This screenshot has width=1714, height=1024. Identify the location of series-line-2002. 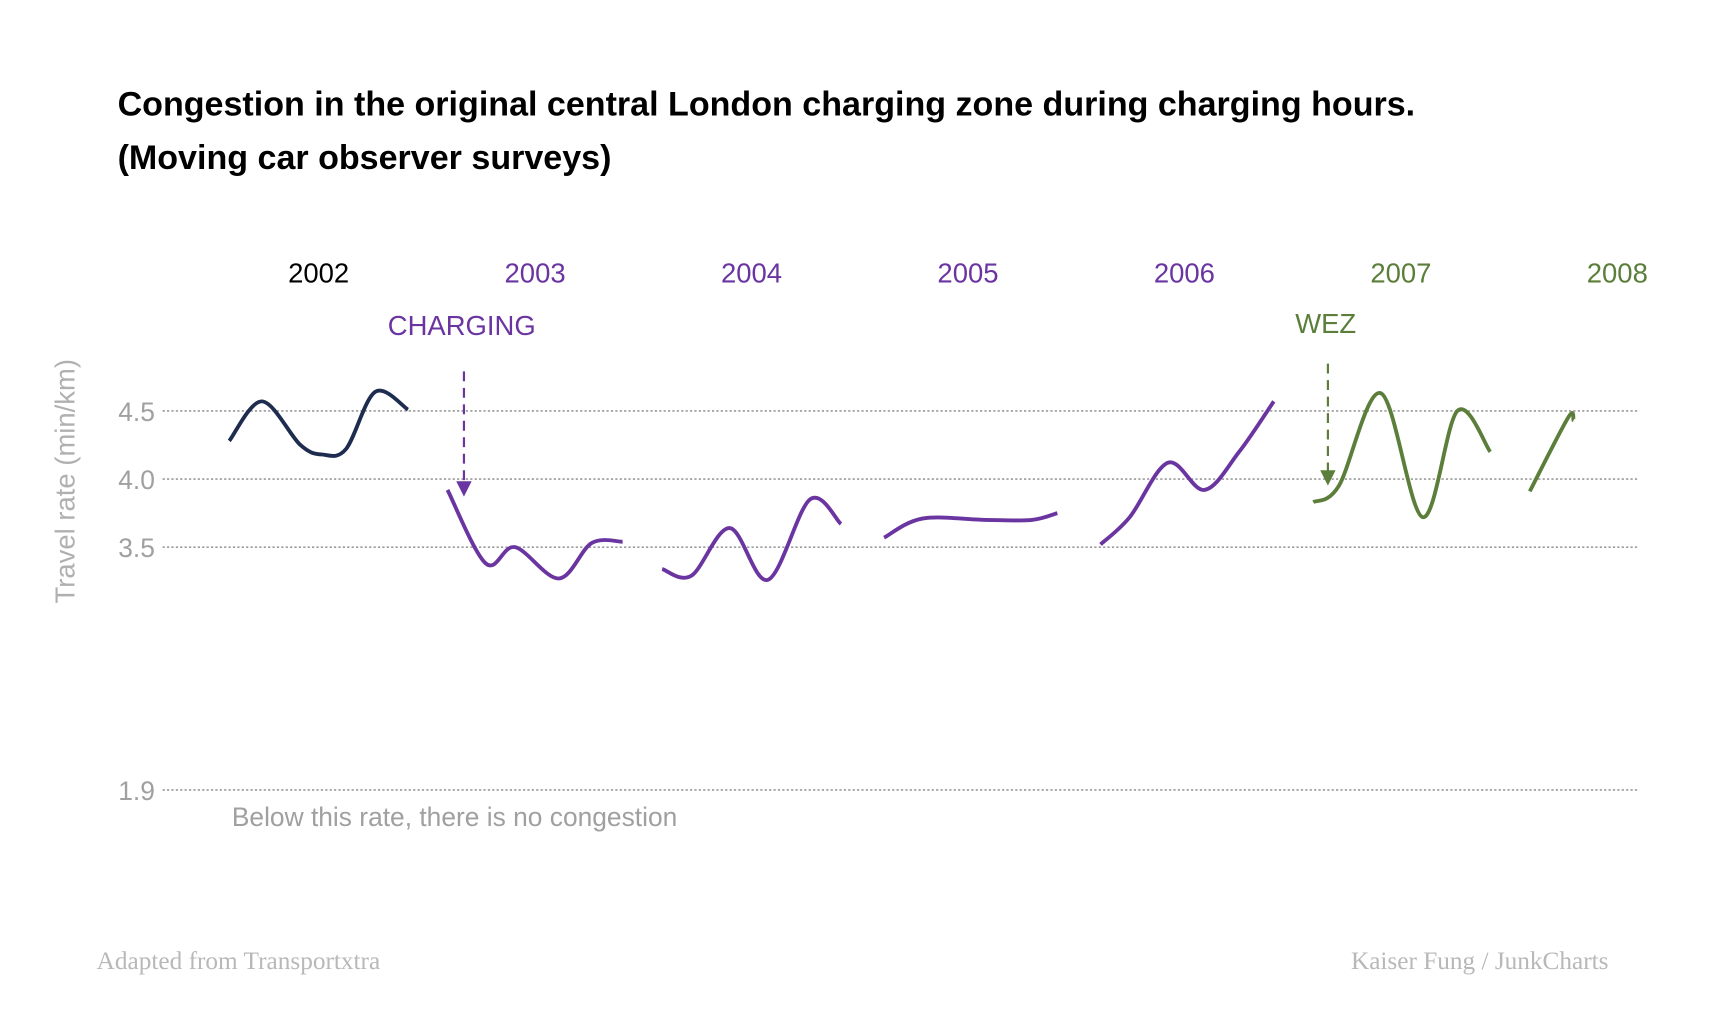
(318, 423).